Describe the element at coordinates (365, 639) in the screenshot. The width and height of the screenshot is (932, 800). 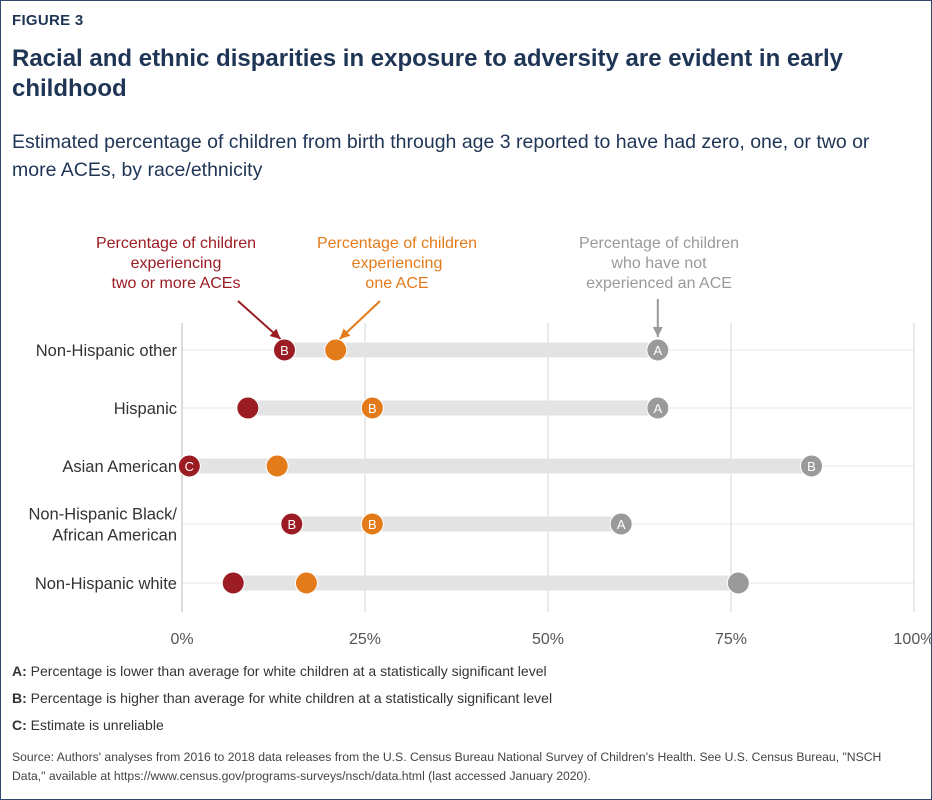
I see `x-tick-label: 25%` at that location.